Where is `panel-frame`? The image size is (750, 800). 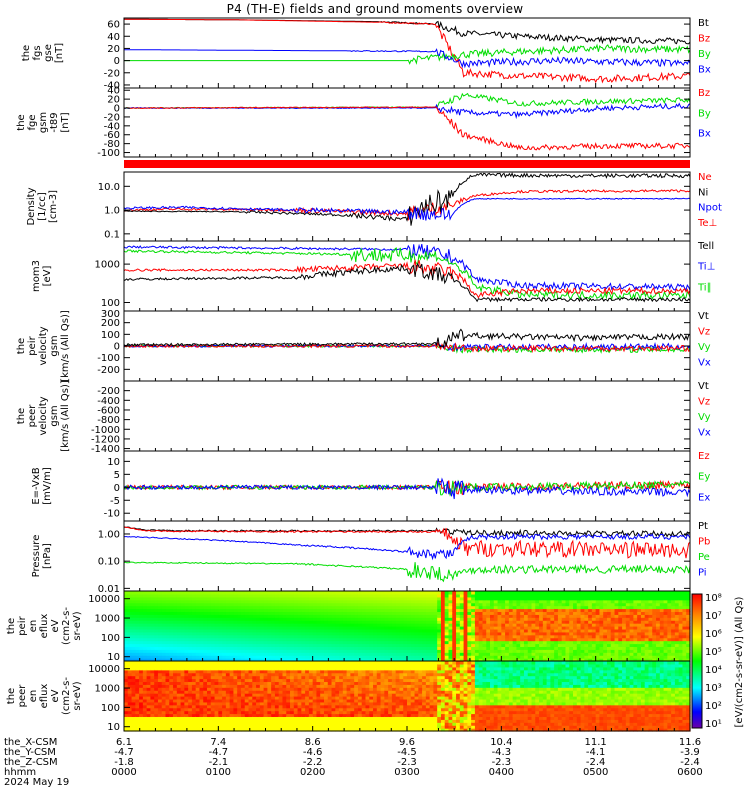 panel-frame is located at coordinates (407, 53).